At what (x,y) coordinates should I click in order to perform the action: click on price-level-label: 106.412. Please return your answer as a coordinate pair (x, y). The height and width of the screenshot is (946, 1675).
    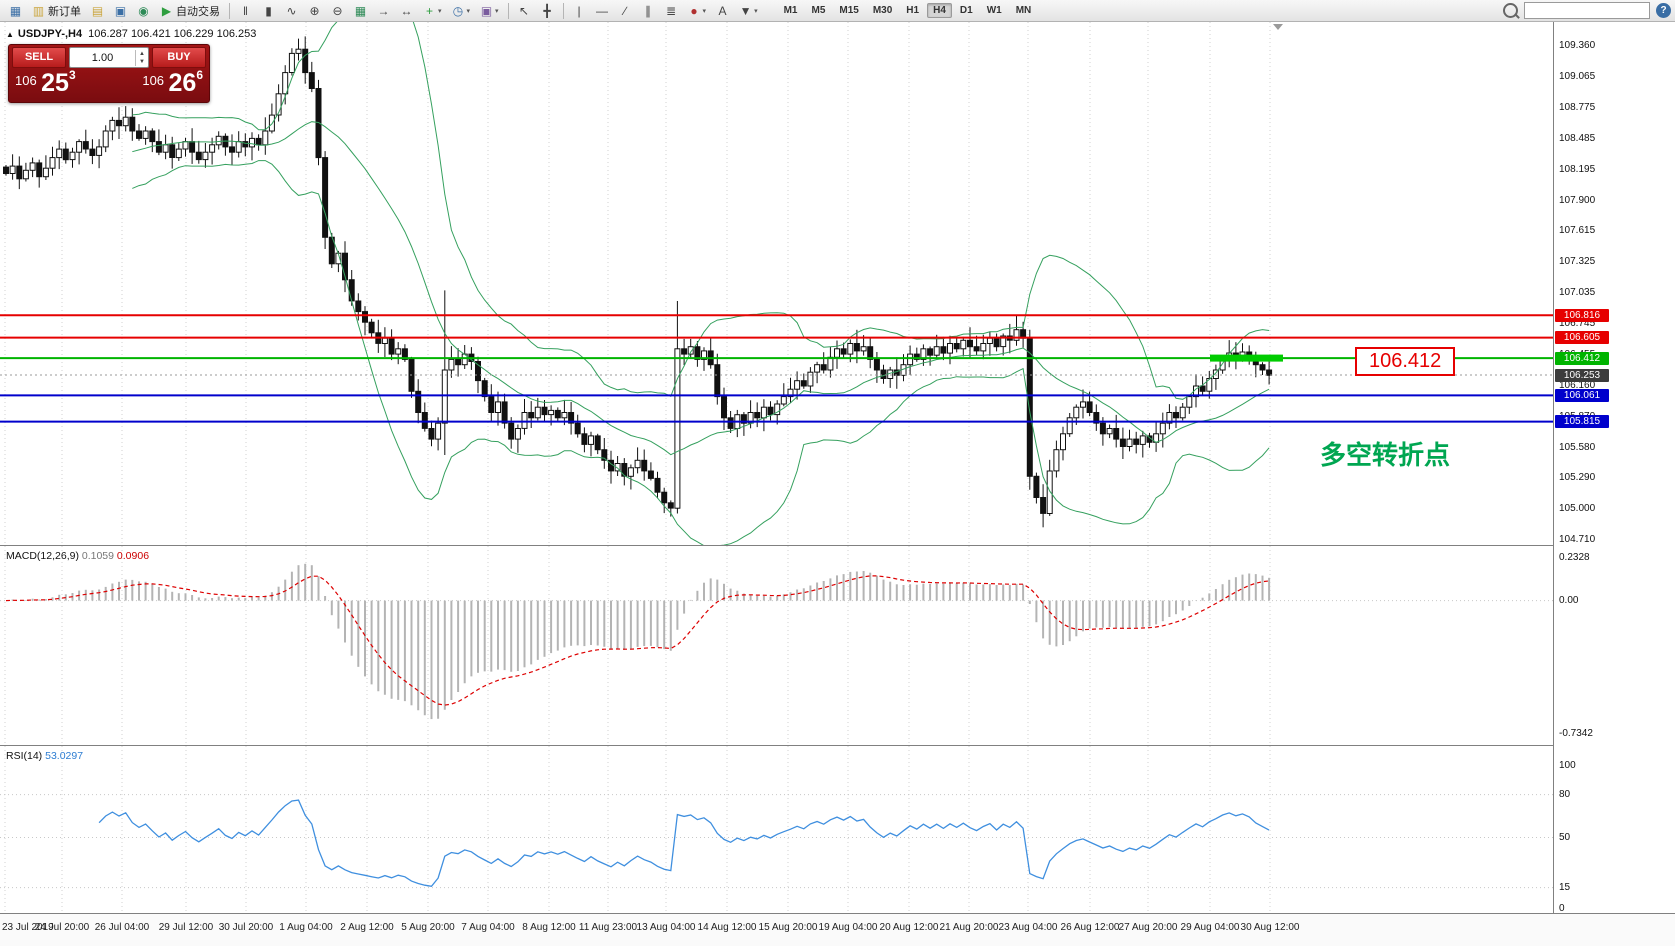
    Looking at the image, I should click on (1405, 361).